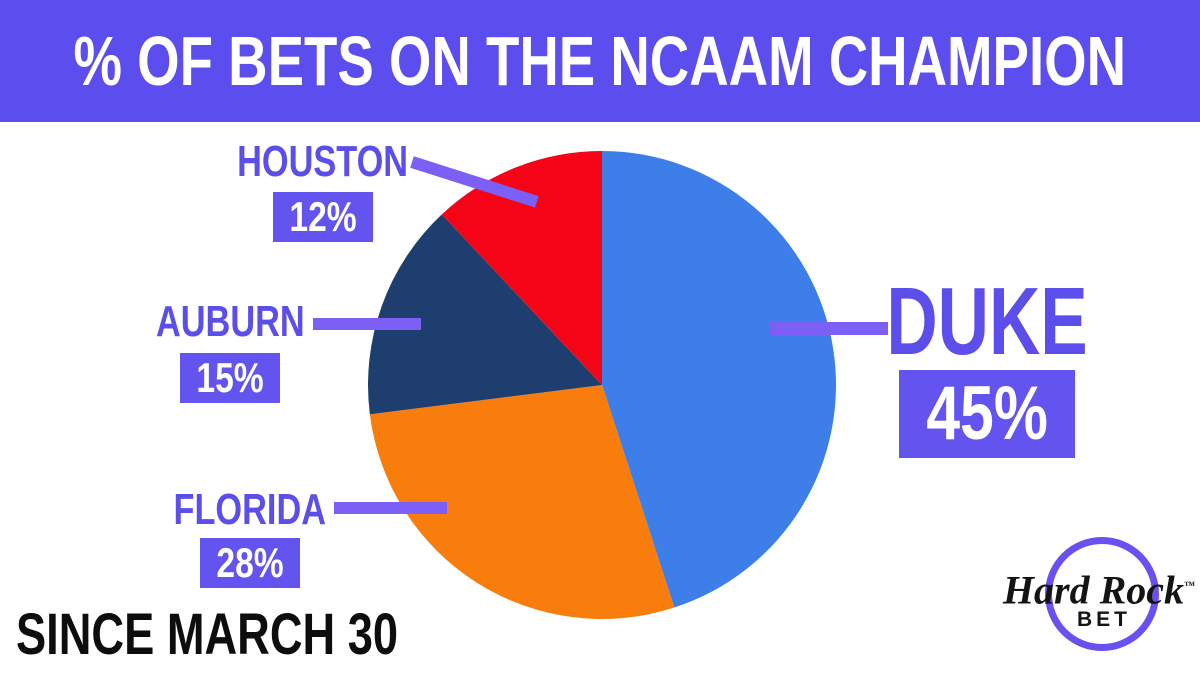 The image size is (1200, 675). I want to click on leader-line-duke, so click(829, 328).